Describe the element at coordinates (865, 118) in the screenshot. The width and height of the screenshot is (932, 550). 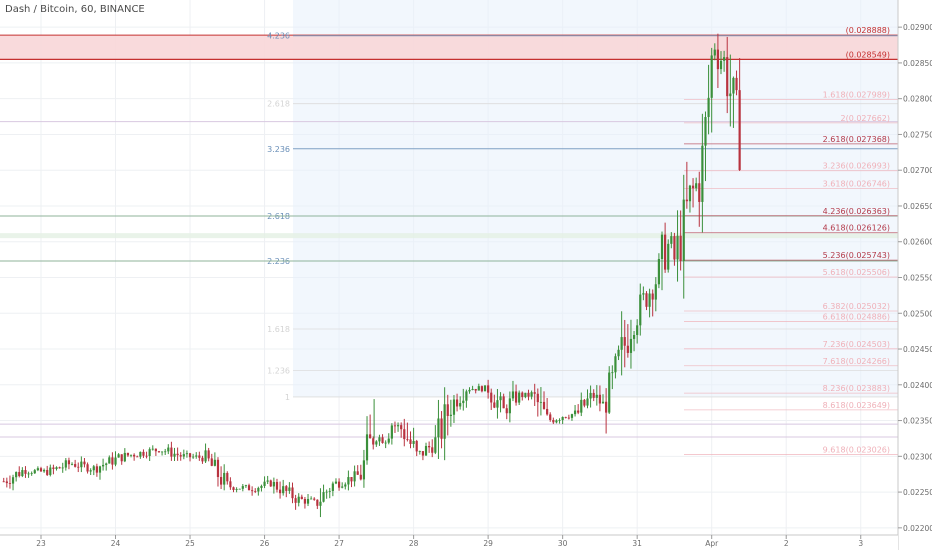
I see `fib-target-label: 2(0.027662)` at that location.